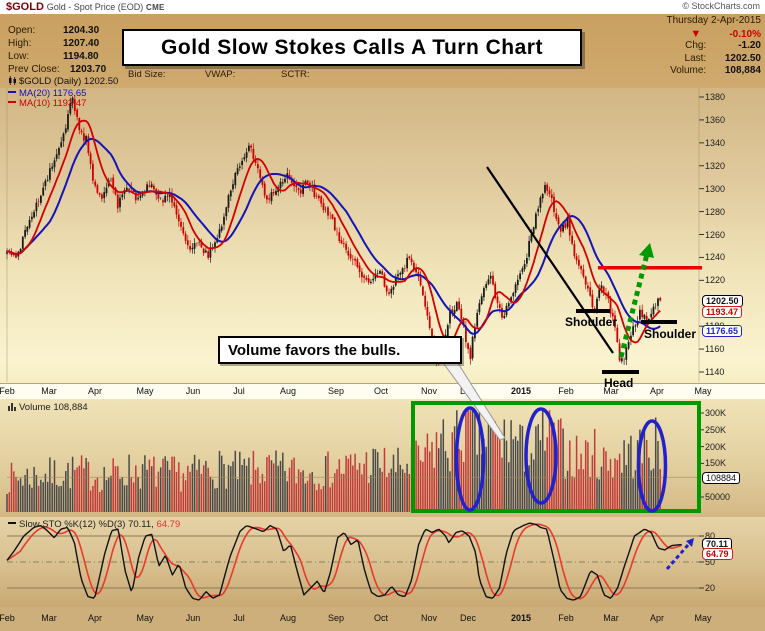 The image size is (765, 631). Describe the element at coordinates (715, 349) in the screenshot. I see `price-tick-1160: 1160` at that location.